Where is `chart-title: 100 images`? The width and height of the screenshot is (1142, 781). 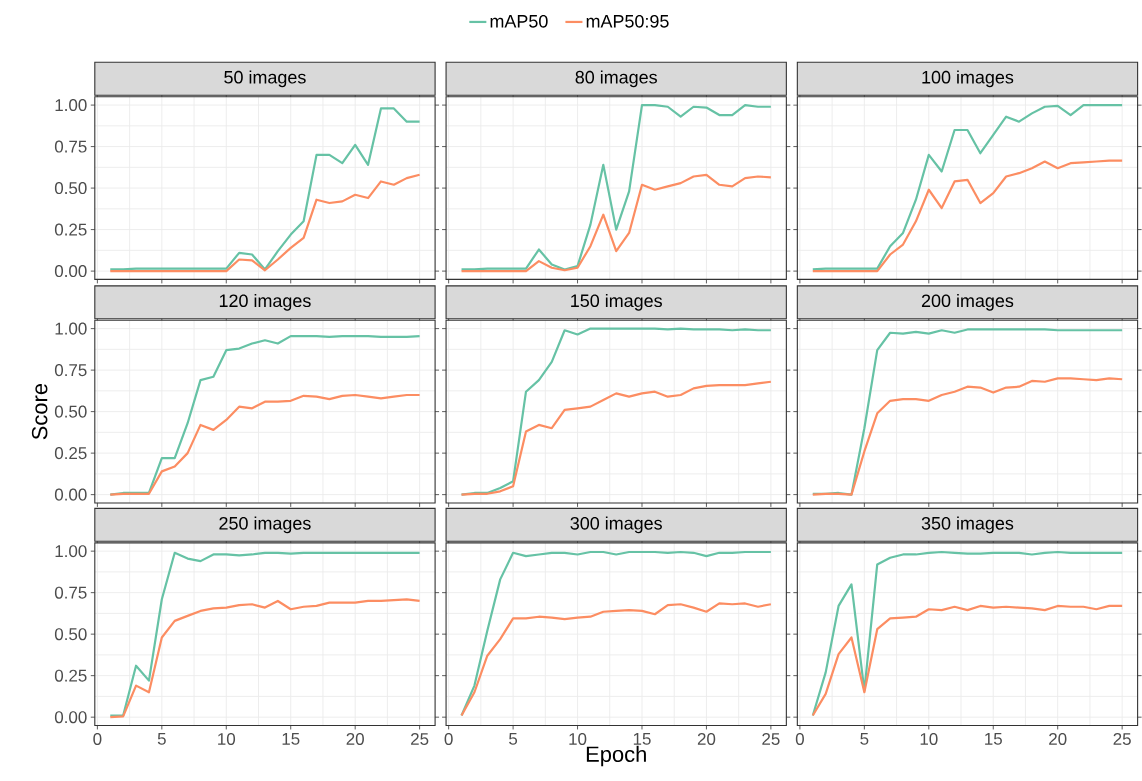
chart-title: 100 images is located at coordinates (968, 78).